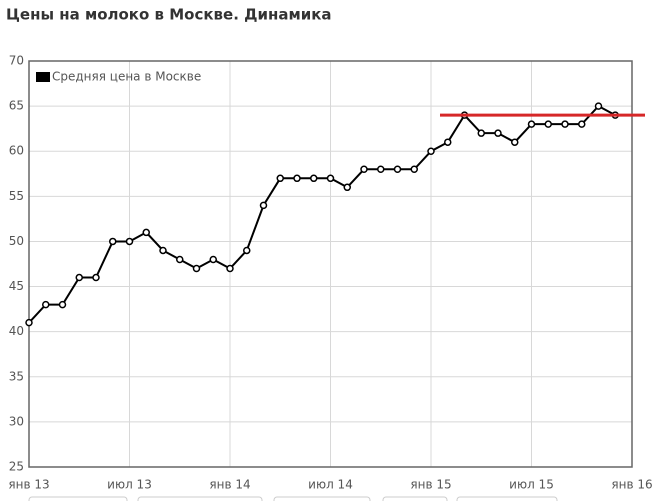 This screenshot has width=658, height=501. What do you see at coordinates (16, 151) in the screenshot?
I see `y-tick-label: 60` at bounding box center [16, 151].